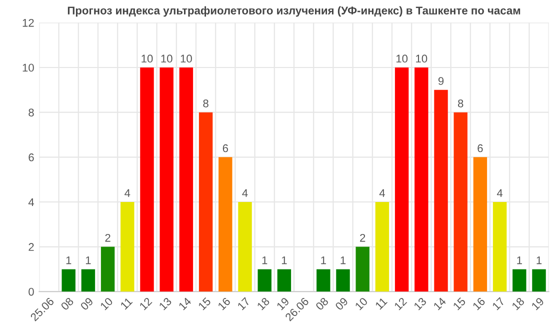 The width and height of the screenshot is (560, 324). I want to click on x-tick-label: 19, so click(537, 303).